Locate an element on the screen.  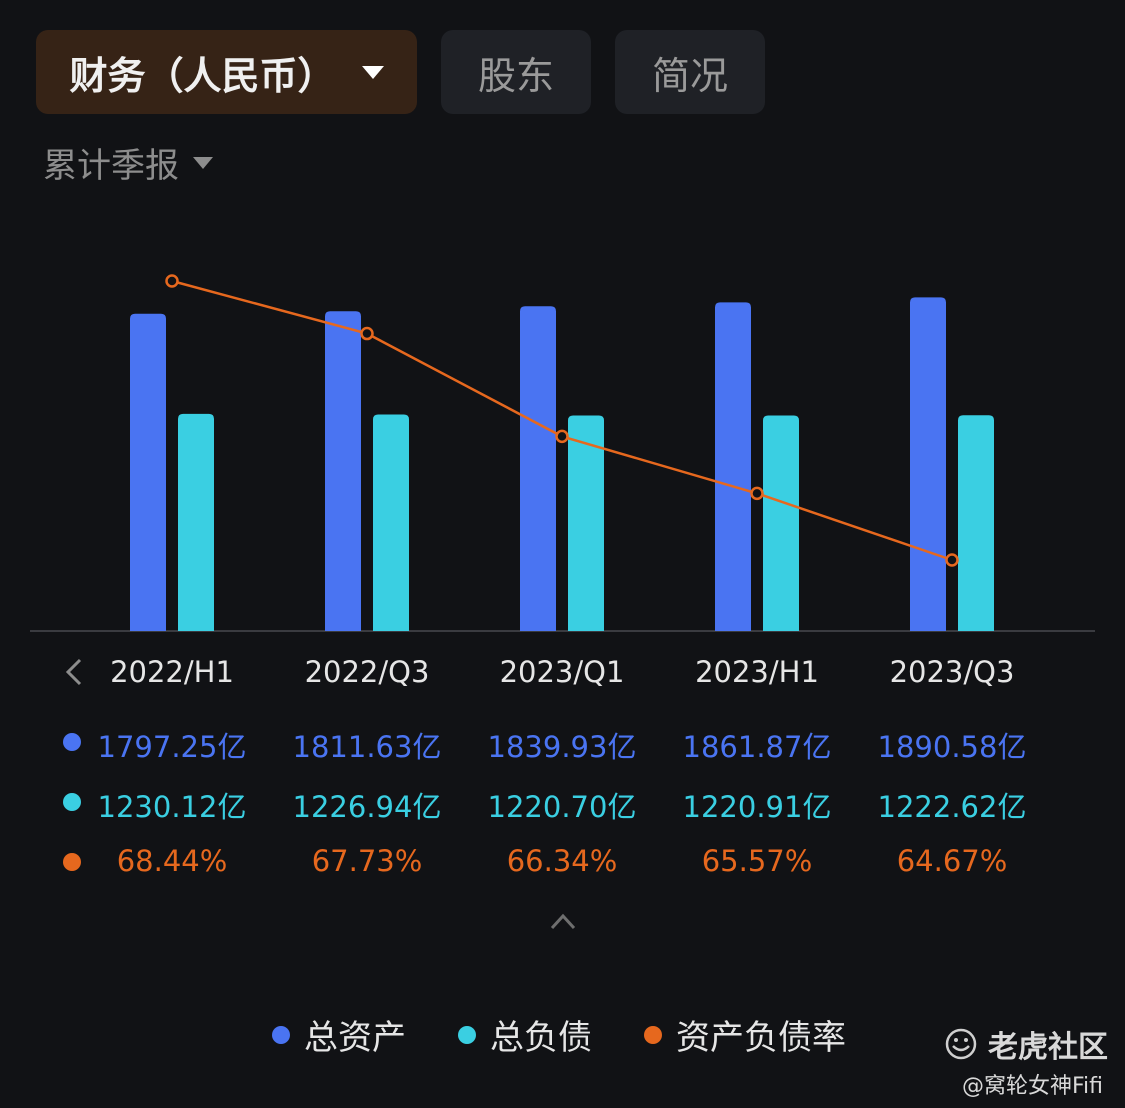
row-dot-total-assets is located at coordinates (72, 742).